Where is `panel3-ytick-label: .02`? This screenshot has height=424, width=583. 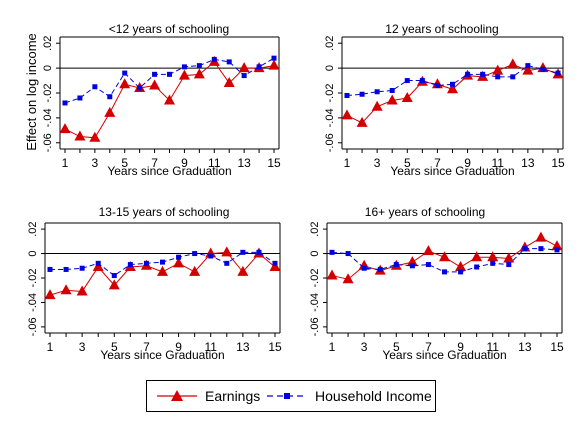 panel3-ytick-label: .02 is located at coordinates (33, 228).